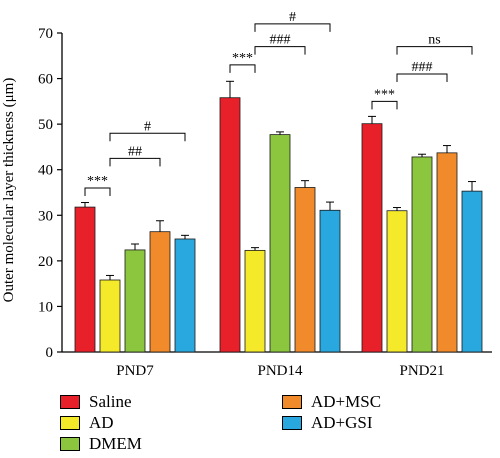  Describe the element at coordinates (45, 262) in the screenshot. I see `y-tick-label: 20` at that location.